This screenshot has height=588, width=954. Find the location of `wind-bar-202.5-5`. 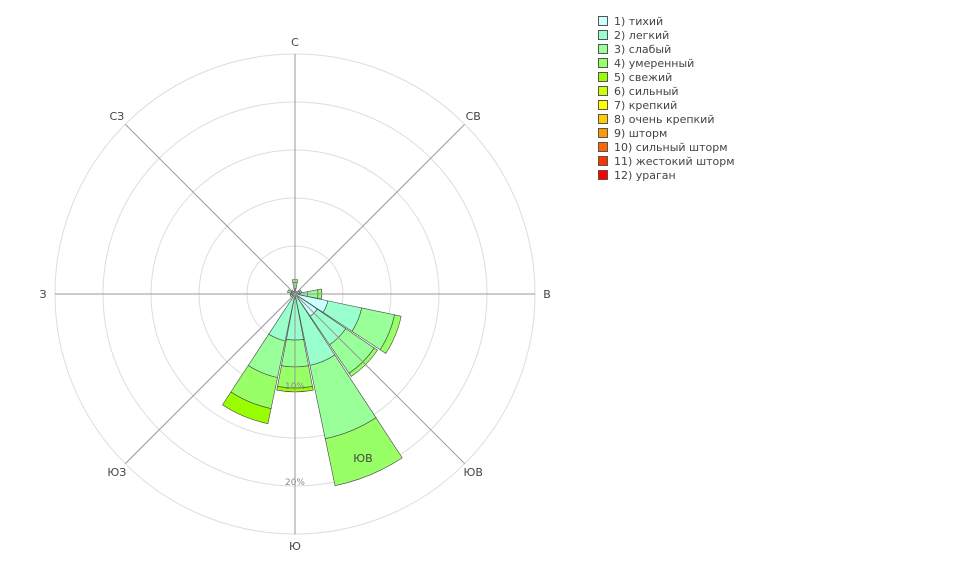

wind-bar-202.5-5 is located at coordinates (247, 408).